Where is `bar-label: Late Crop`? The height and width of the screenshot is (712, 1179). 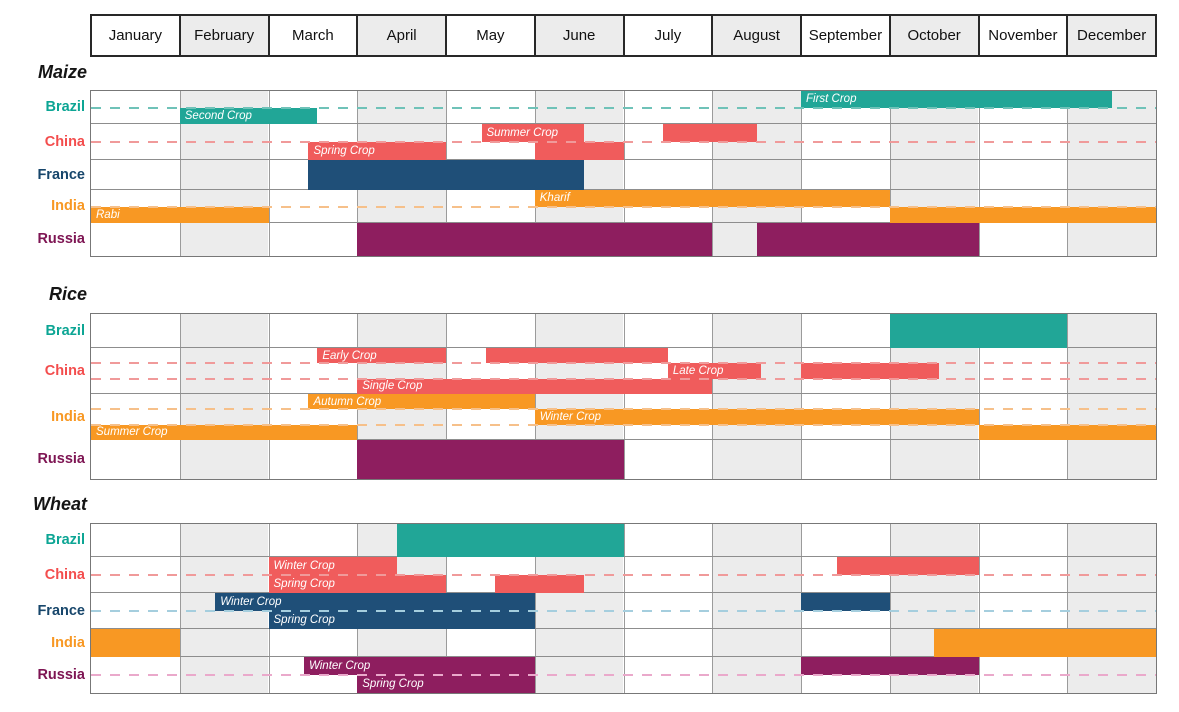 bar-label: Late Crop is located at coordinates (698, 370).